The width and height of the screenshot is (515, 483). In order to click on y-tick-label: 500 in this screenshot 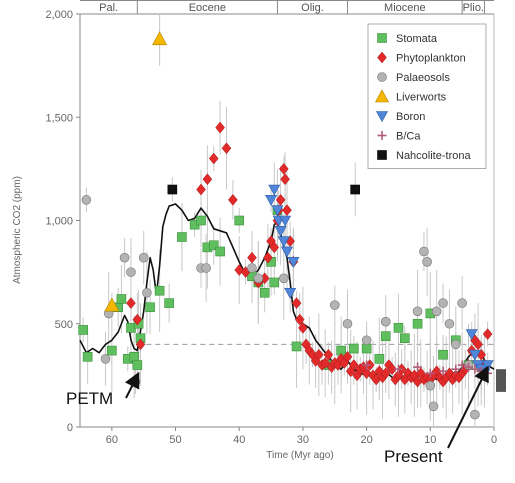, I will do `click(64, 325)`.